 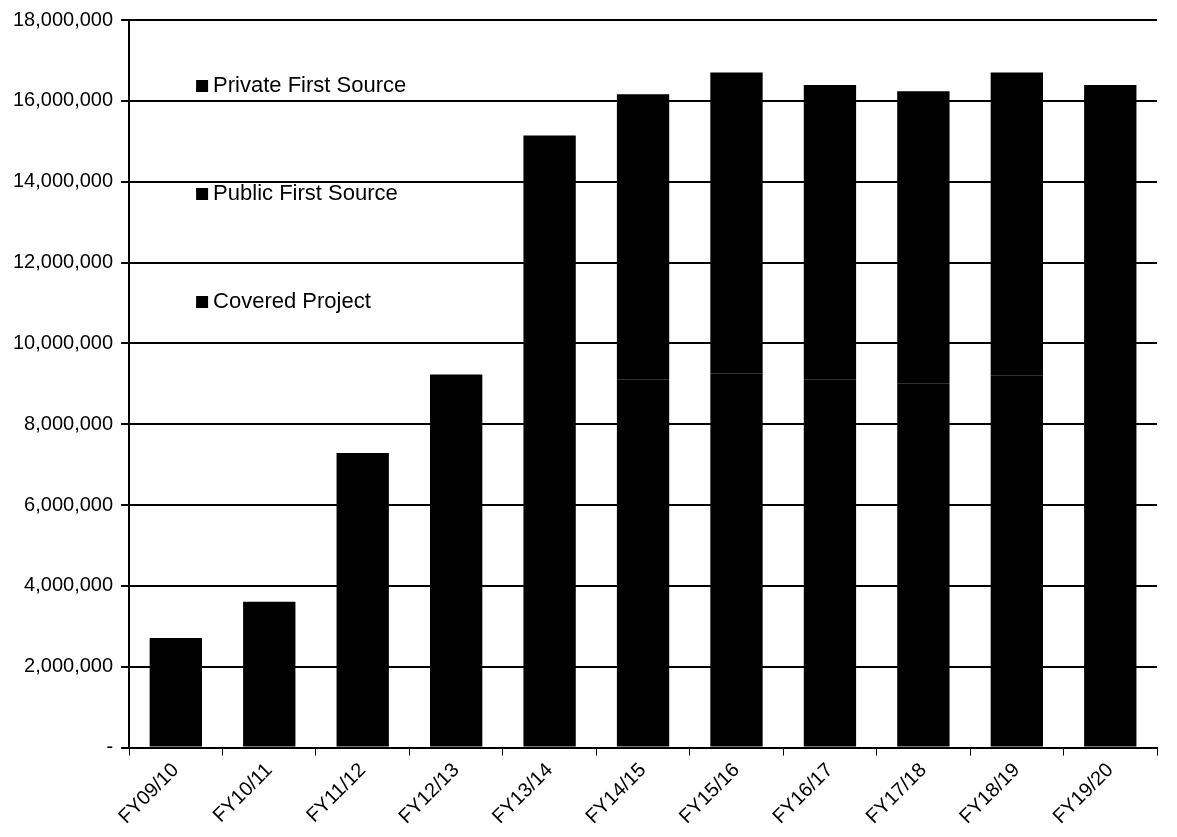 What do you see at coordinates (63, 261) in the screenshot?
I see `y-tick-label: 12,000,000` at bounding box center [63, 261].